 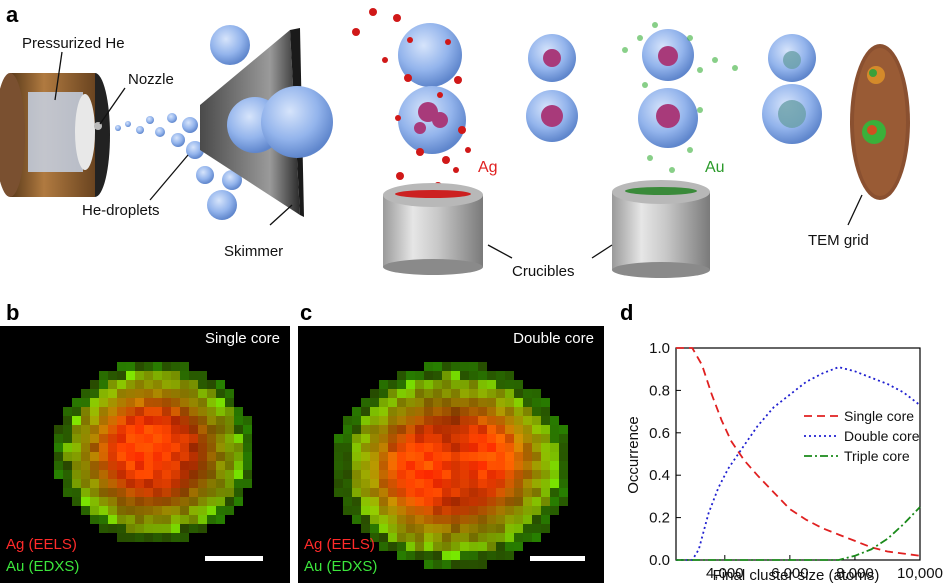 What do you see at coordinates (722, 110) in the screenshot?
I see `au-doped-droplets` at bounding box center [722, 110].